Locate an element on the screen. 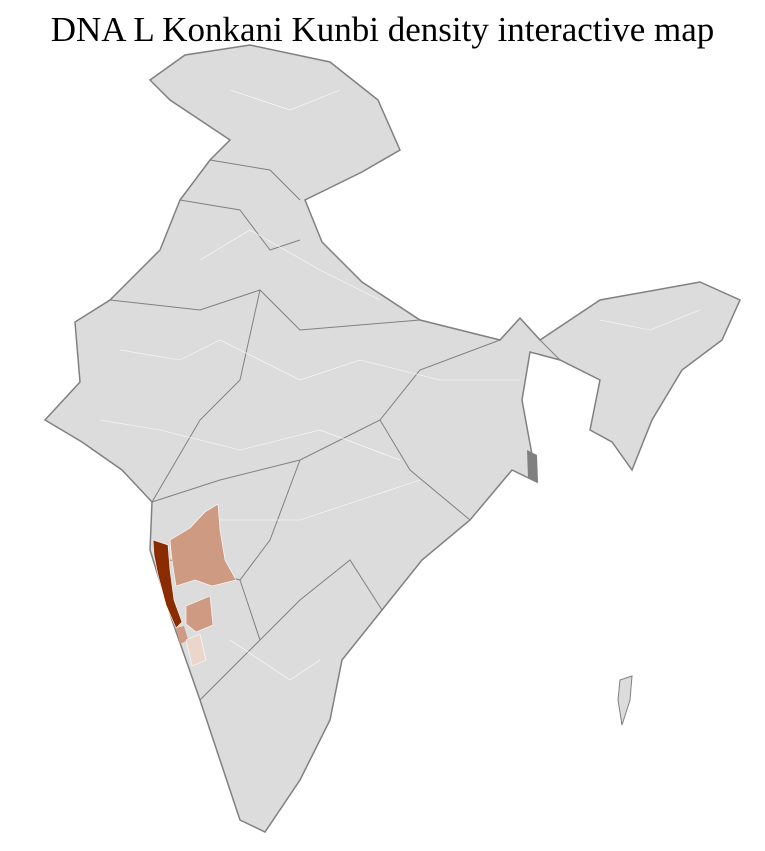 This screenshot has height=851, width=765. density-regions is located at coordinates (194, 585).